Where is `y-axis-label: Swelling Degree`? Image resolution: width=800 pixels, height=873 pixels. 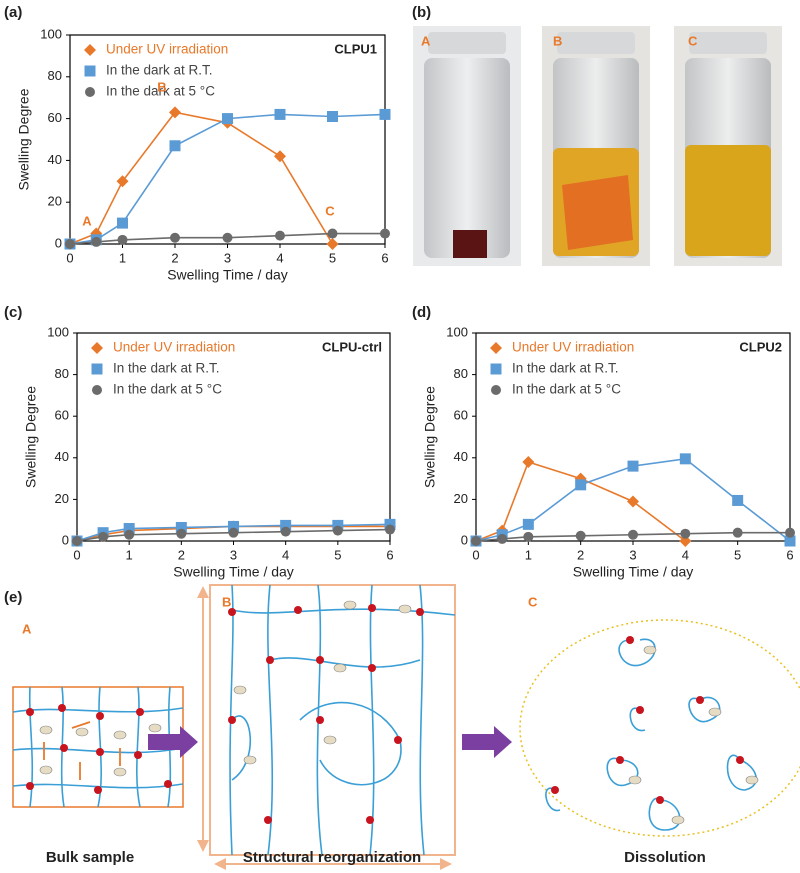
y-axis-label: Swelling Degree is located at coordinates (24, 139).